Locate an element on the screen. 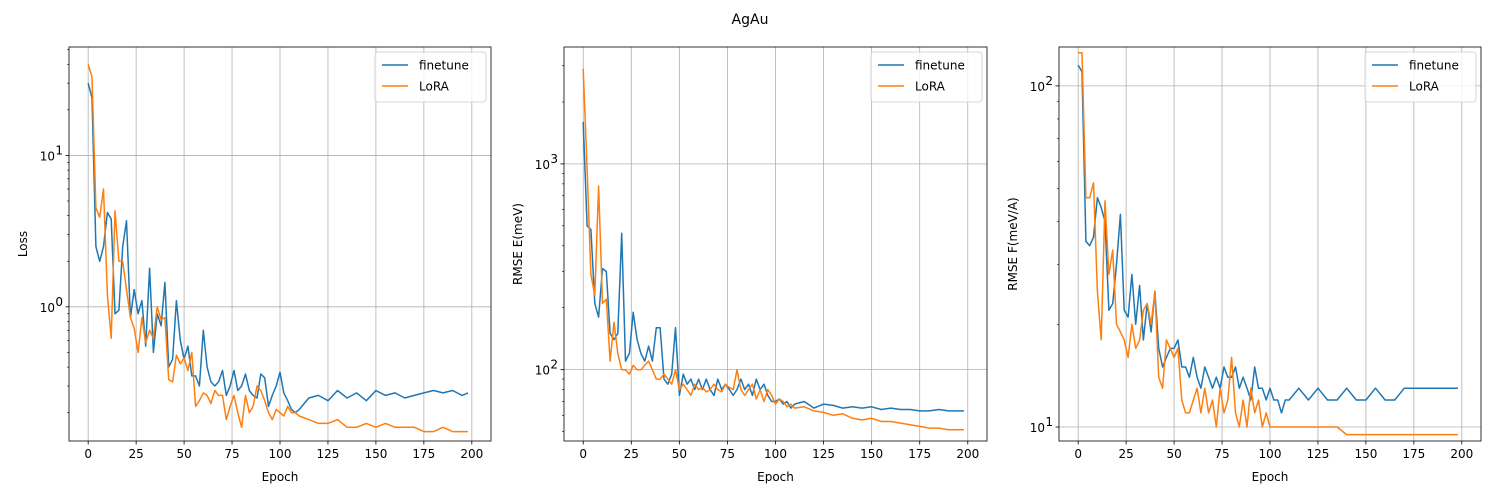 The height and width of the screenshot is (500, 1500). y-tick-exponent: 3 is located at coordinates (554, 159).